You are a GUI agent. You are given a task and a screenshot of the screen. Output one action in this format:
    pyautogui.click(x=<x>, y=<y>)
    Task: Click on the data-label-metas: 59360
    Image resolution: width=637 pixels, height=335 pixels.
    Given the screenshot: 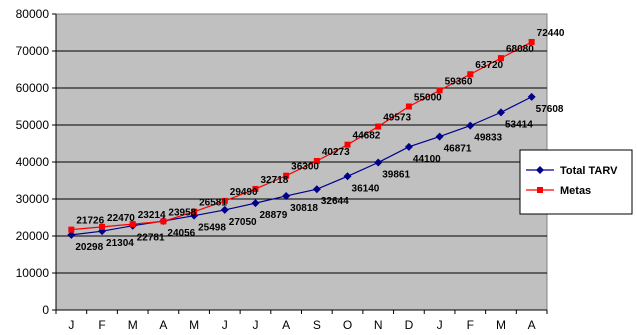 What is the action you would take?
    pyautogui.click(x=459, y=81)
    